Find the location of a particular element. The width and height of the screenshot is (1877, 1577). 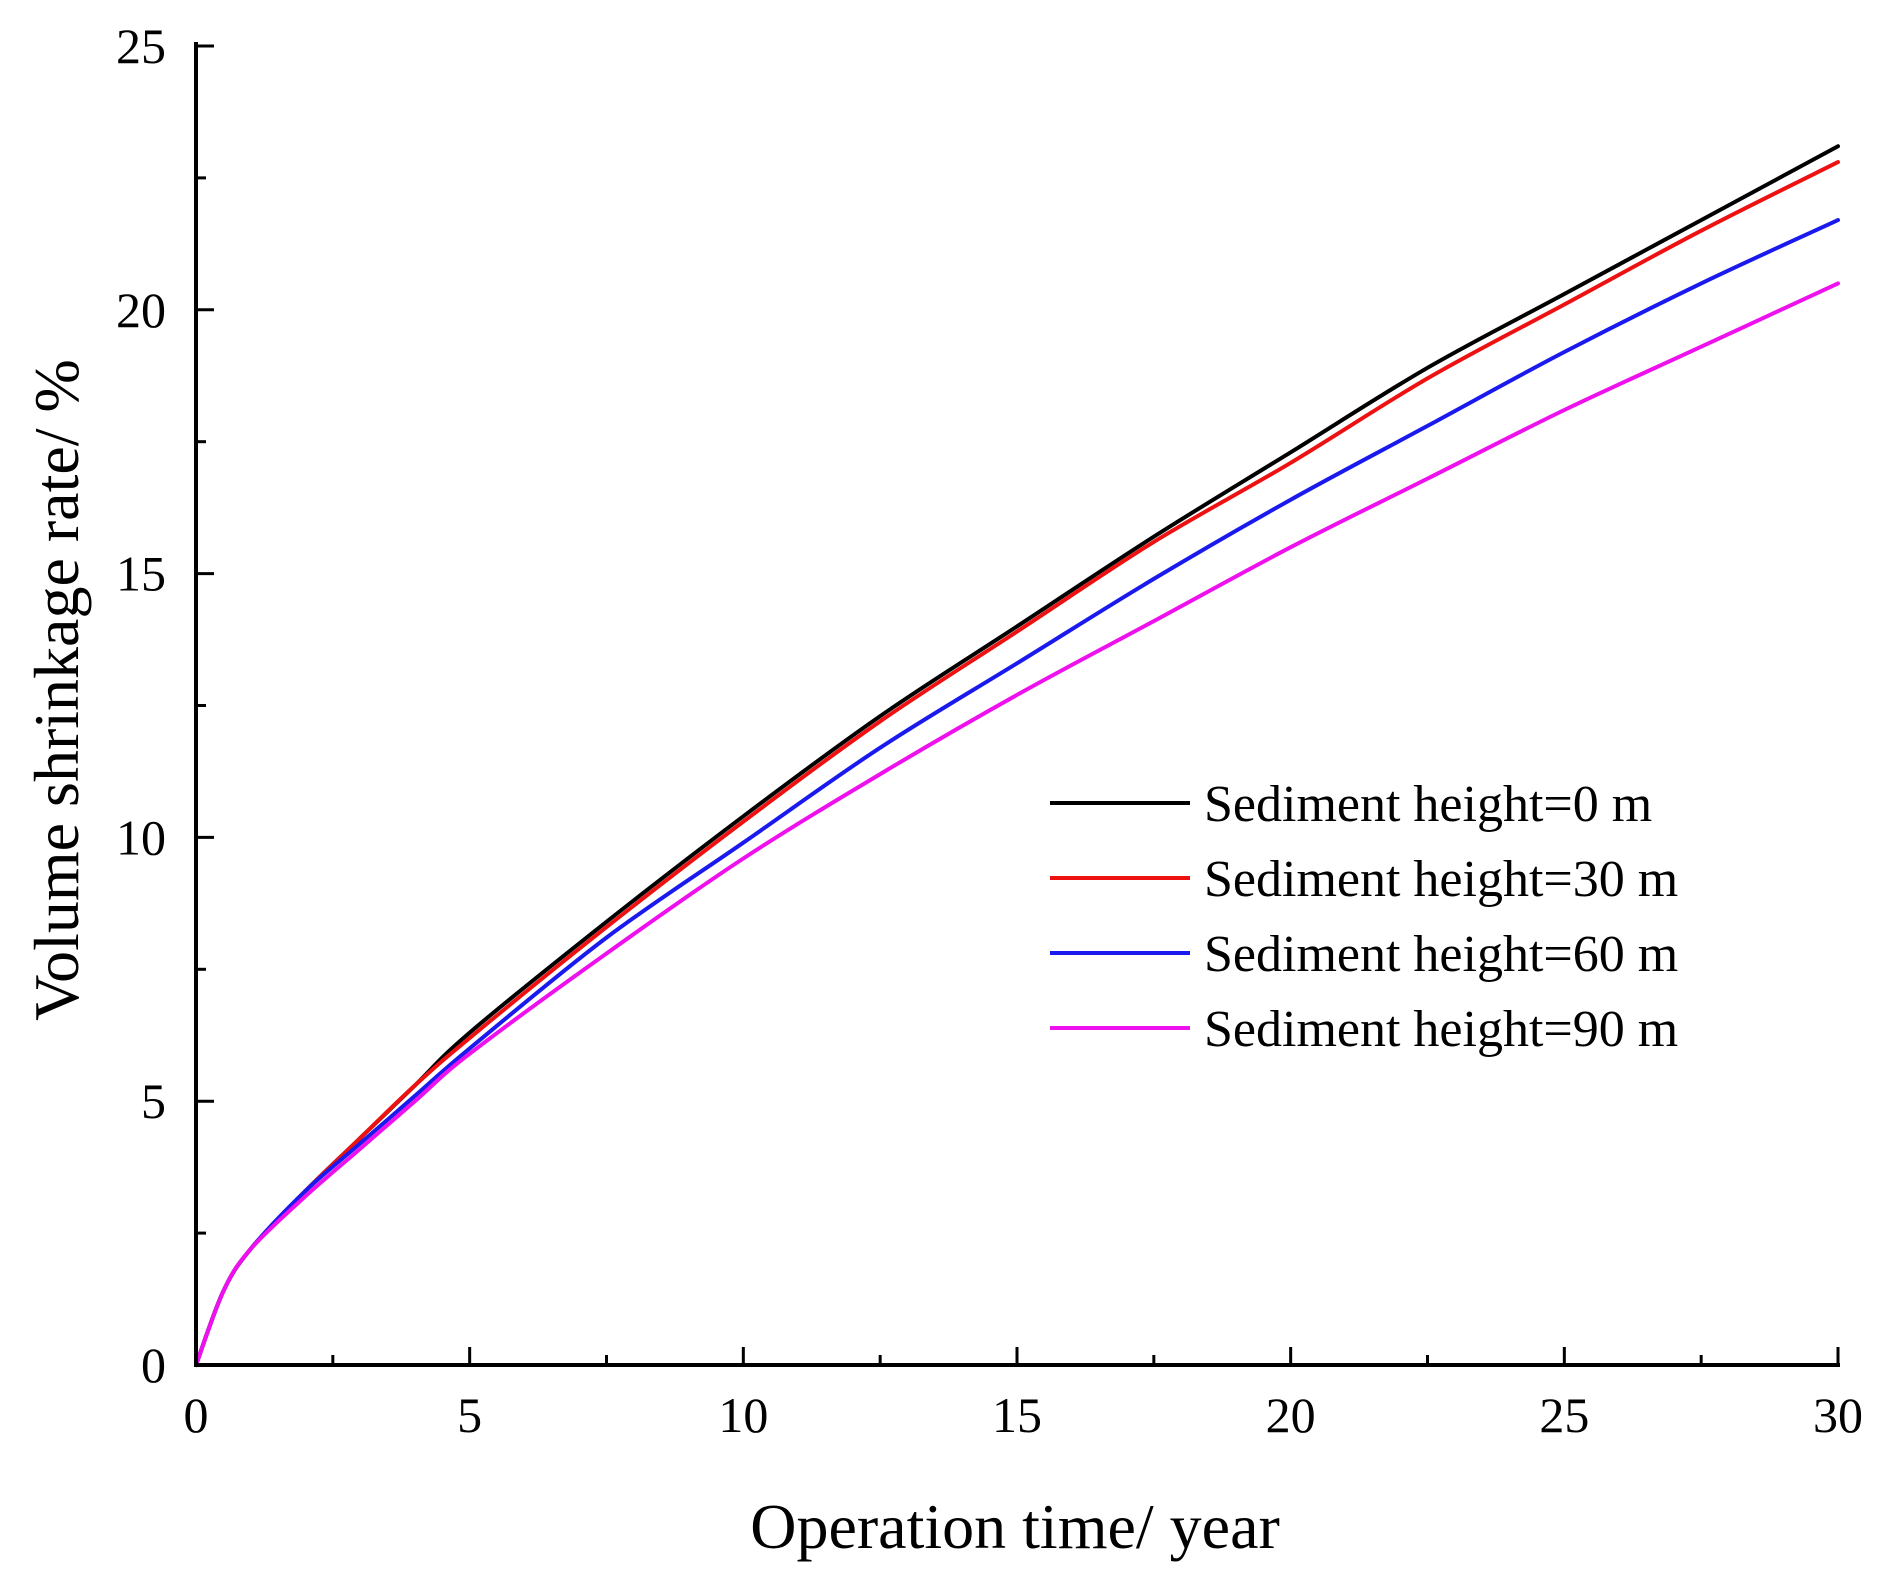

legend-item-4: Sediment height=90 m is located at coordinates (1364, 1029).